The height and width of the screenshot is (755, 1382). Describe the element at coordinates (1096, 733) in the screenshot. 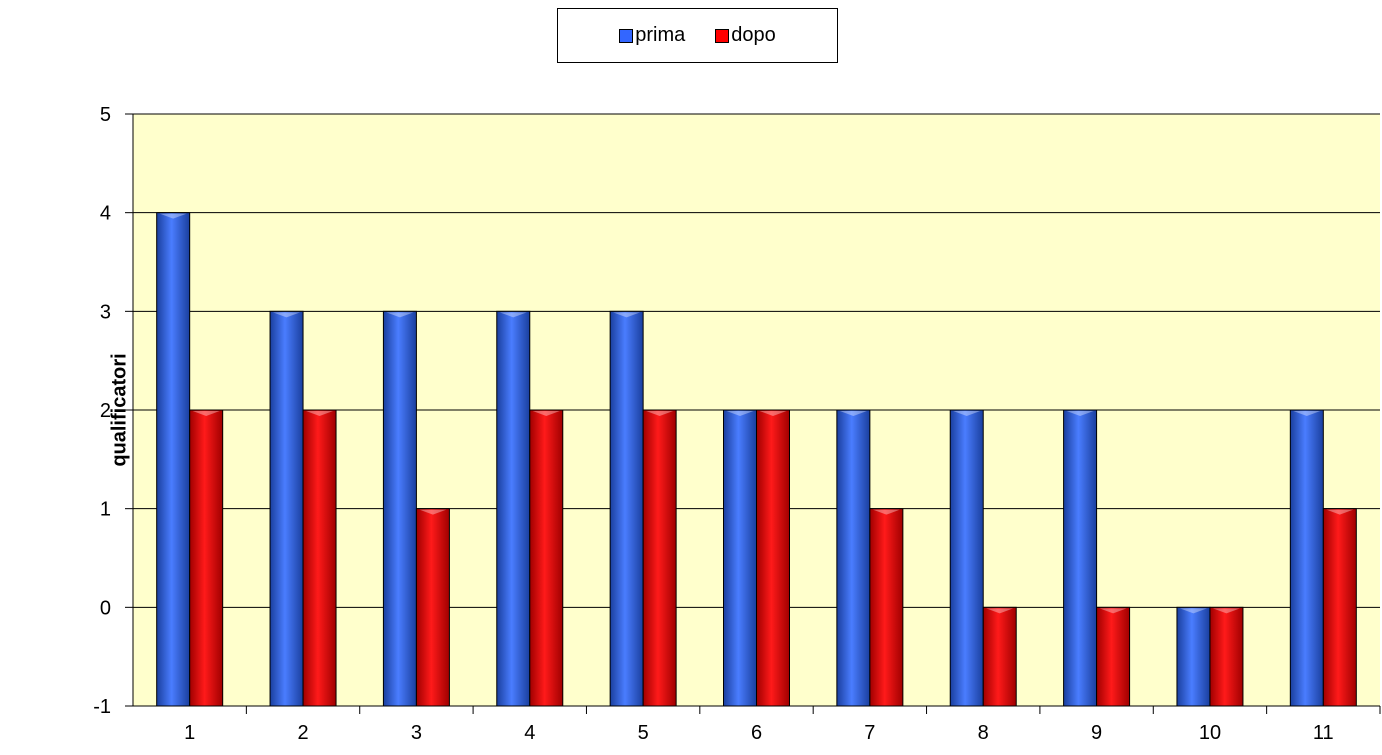

I see `x-tick-label: 9` at that location.